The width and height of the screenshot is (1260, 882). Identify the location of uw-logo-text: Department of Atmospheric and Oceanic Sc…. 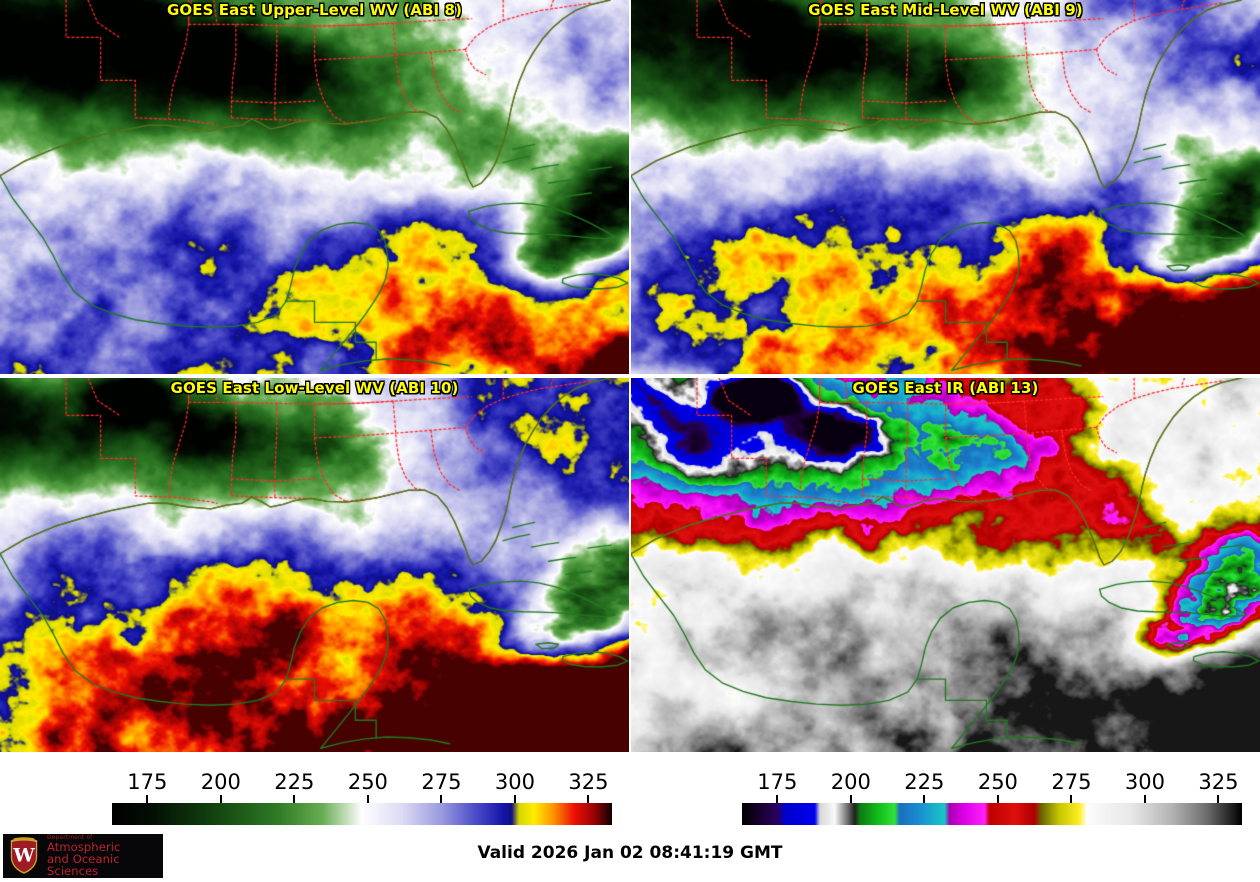
(105, 856).